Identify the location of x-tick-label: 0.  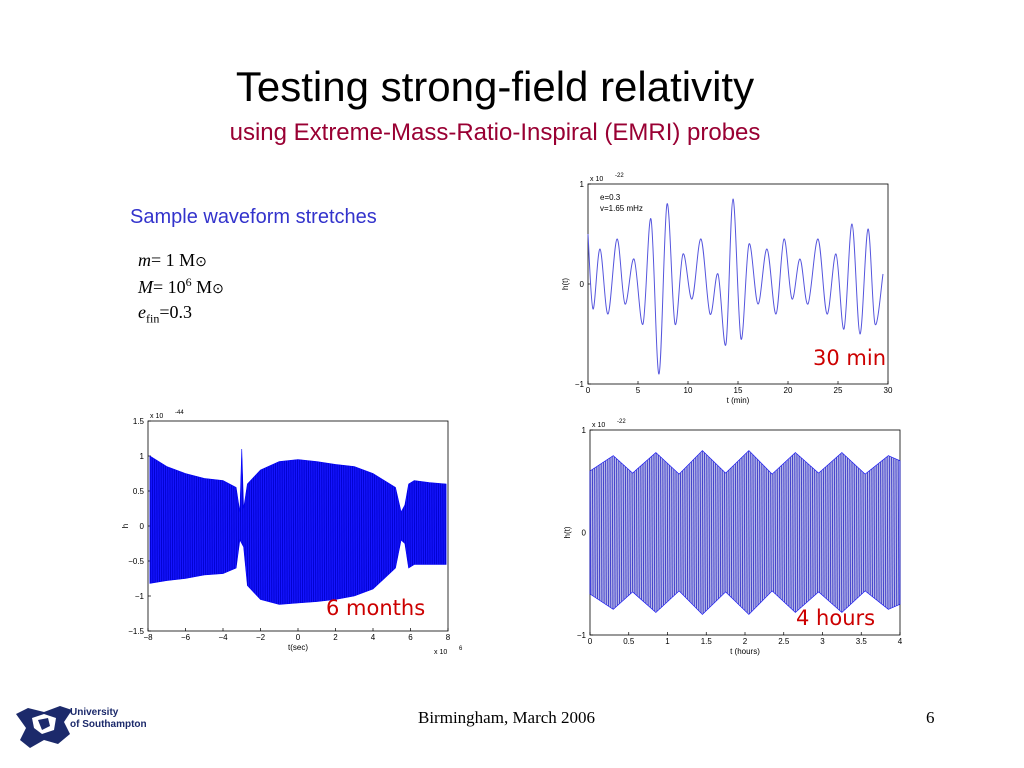
(588, 390).